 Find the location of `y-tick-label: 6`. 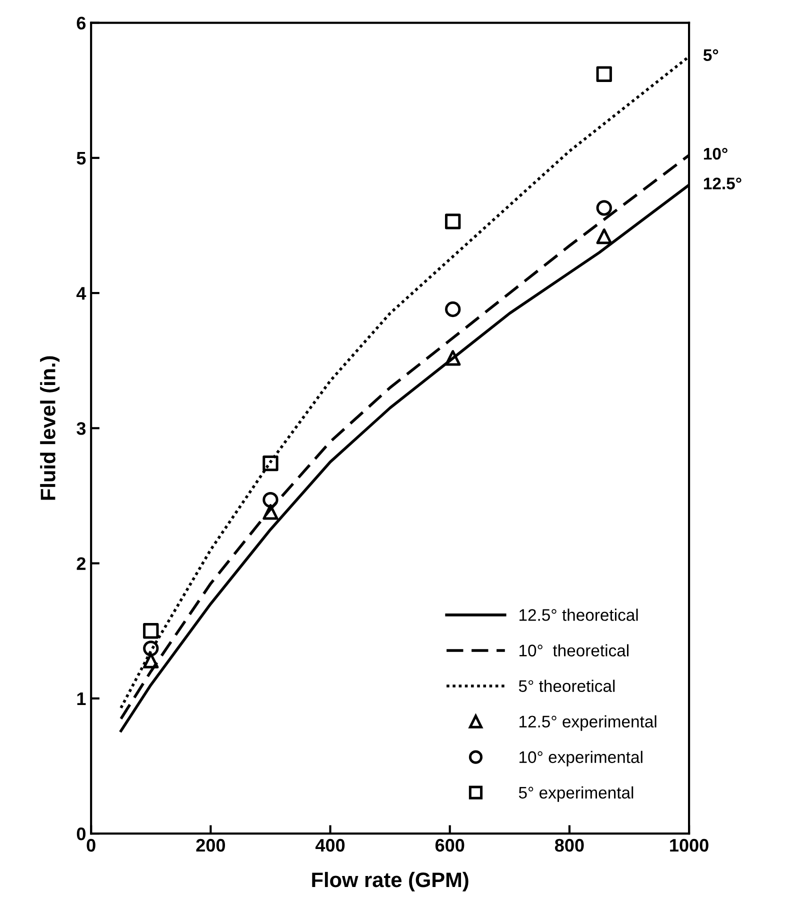

y-tick-label: 6 is located at coordinates (81, 23).